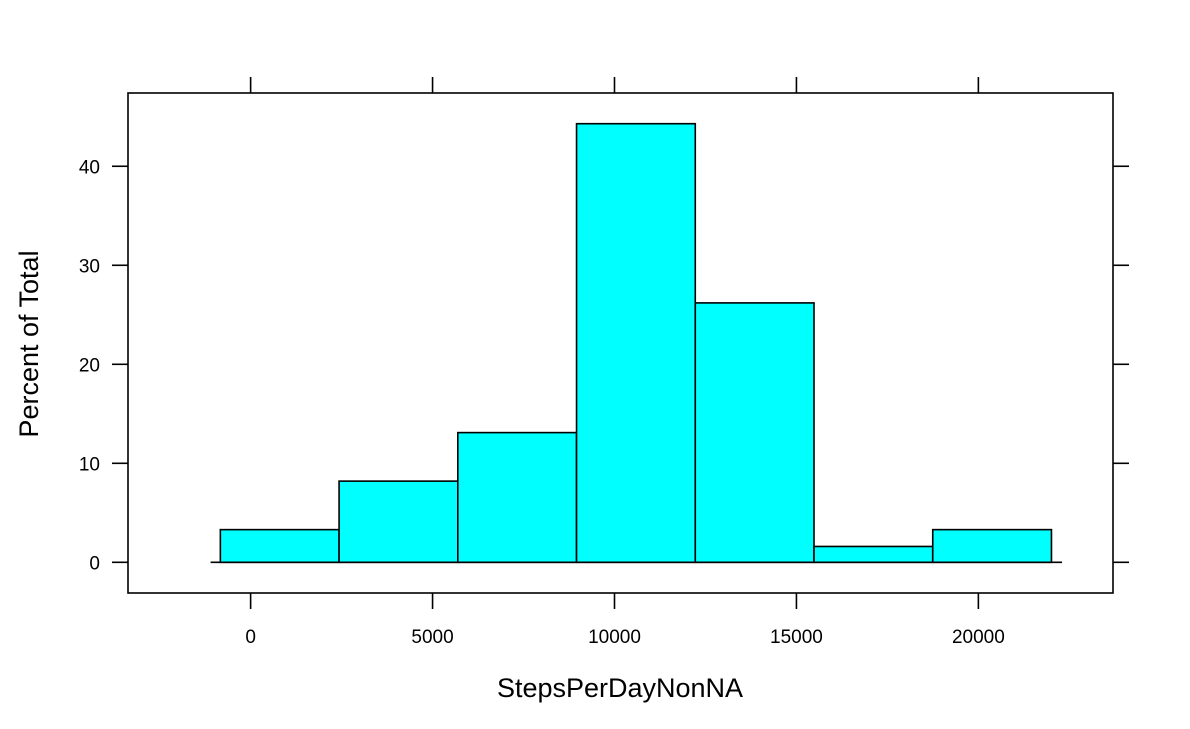 The image size is (1190, 729). What do you see at coordinates (89, 266) in the screenshot?
I see `y-tick-label-3: 30` at bounding box center [89, 266].